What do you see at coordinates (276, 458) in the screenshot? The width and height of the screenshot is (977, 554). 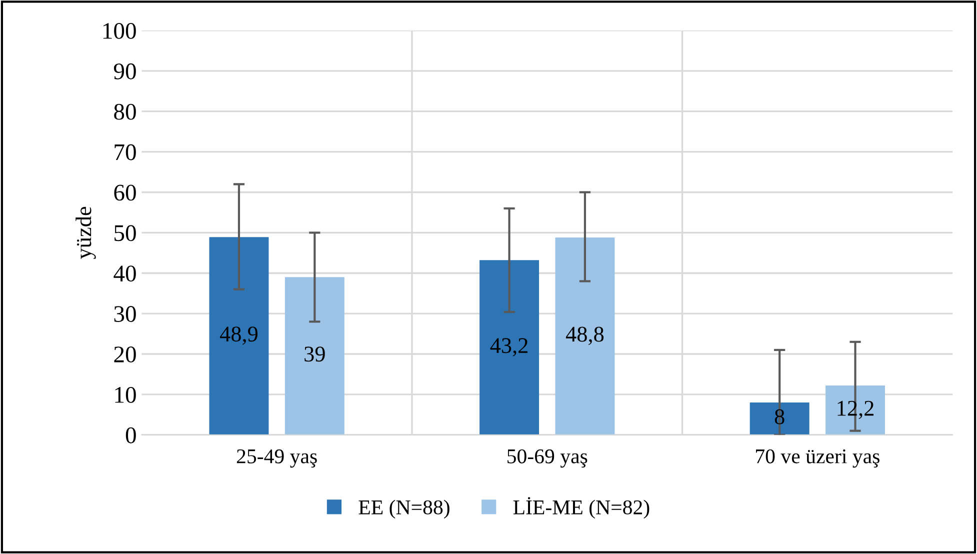 I see `x-tick-label: 25-49 yaş` at bounding box center [276, 458].